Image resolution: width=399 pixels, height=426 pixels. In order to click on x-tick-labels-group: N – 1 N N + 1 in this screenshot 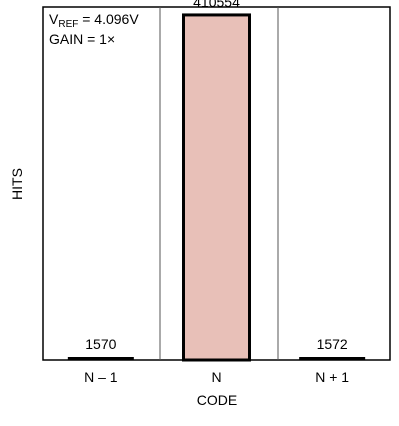, I will do `click(216, 377)`.